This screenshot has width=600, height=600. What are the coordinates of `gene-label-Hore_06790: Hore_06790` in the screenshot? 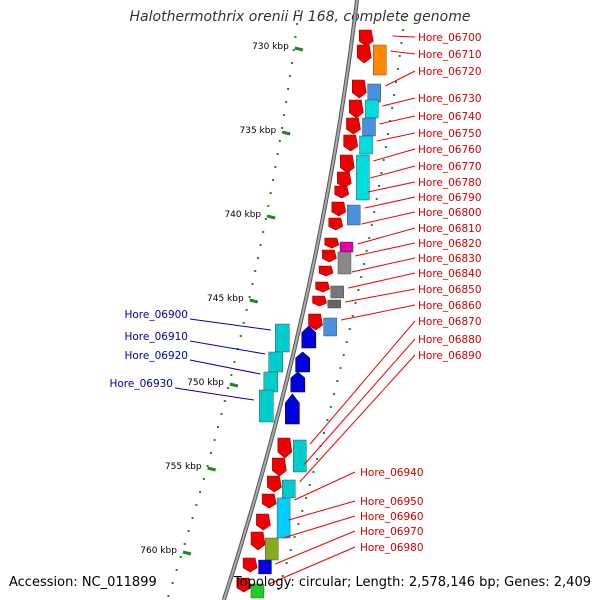 It's located at (450, 198).